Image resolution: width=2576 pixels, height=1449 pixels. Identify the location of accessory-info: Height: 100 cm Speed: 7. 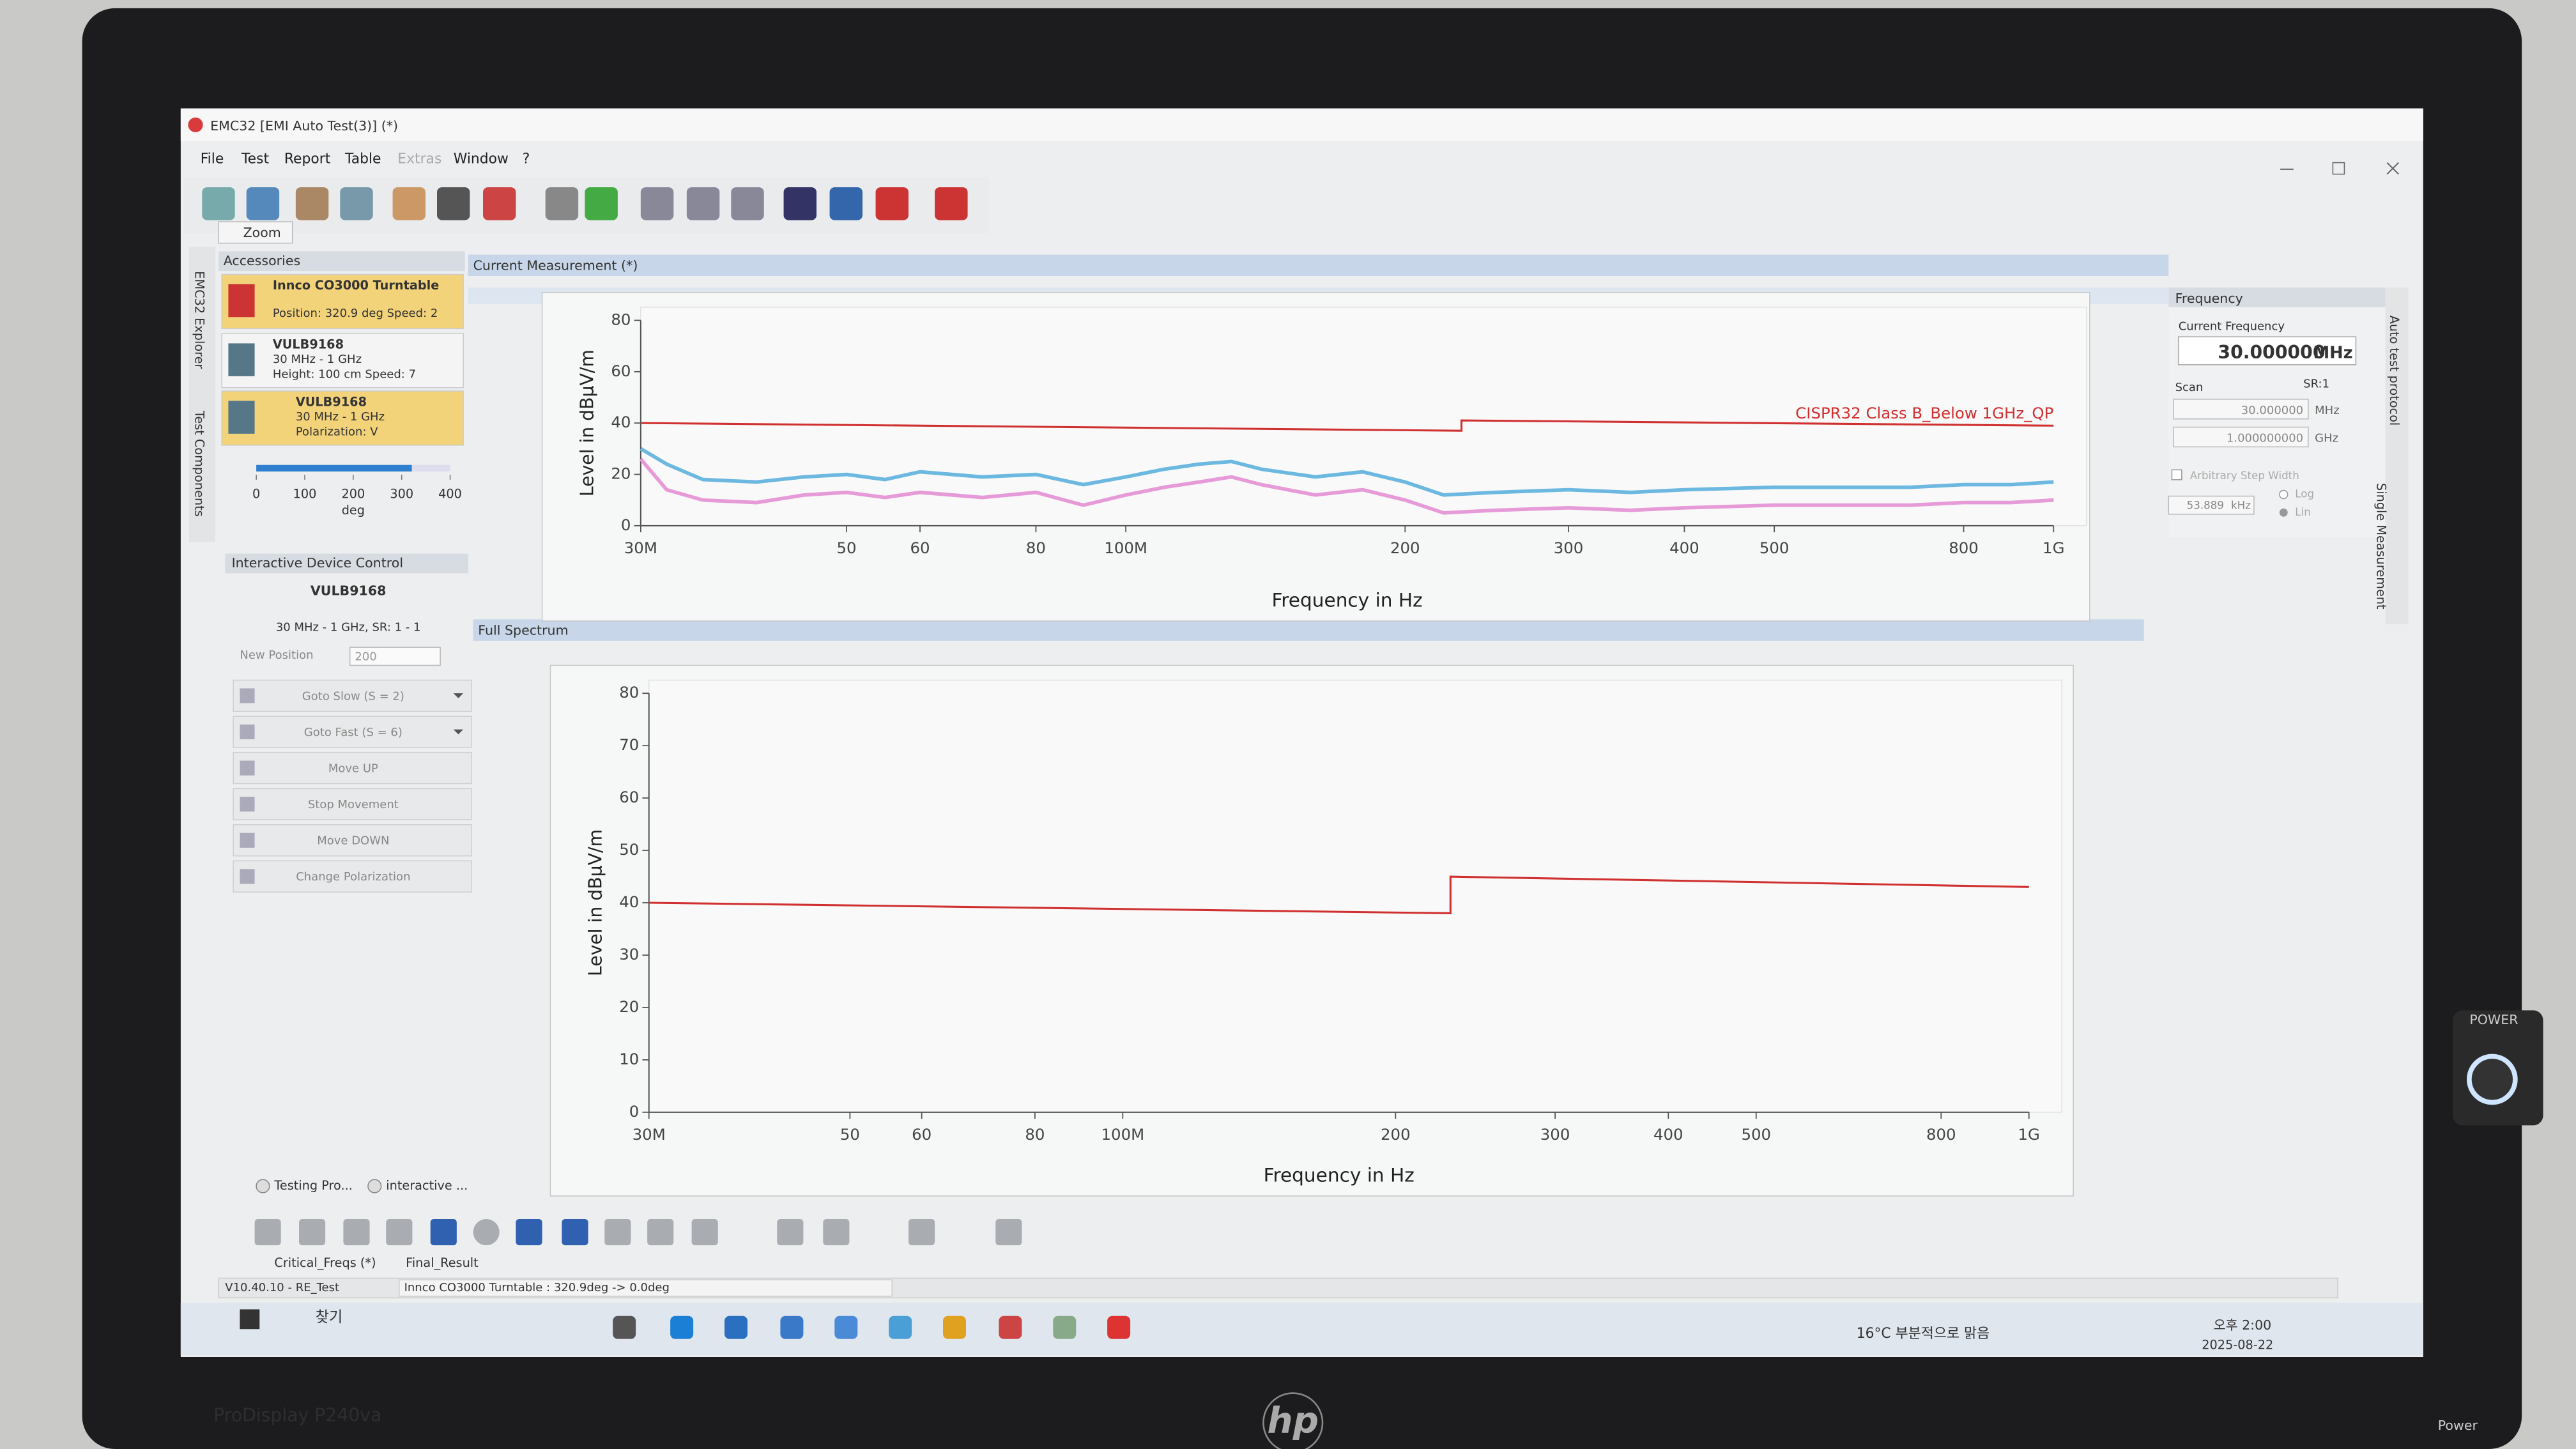
(344, 374).